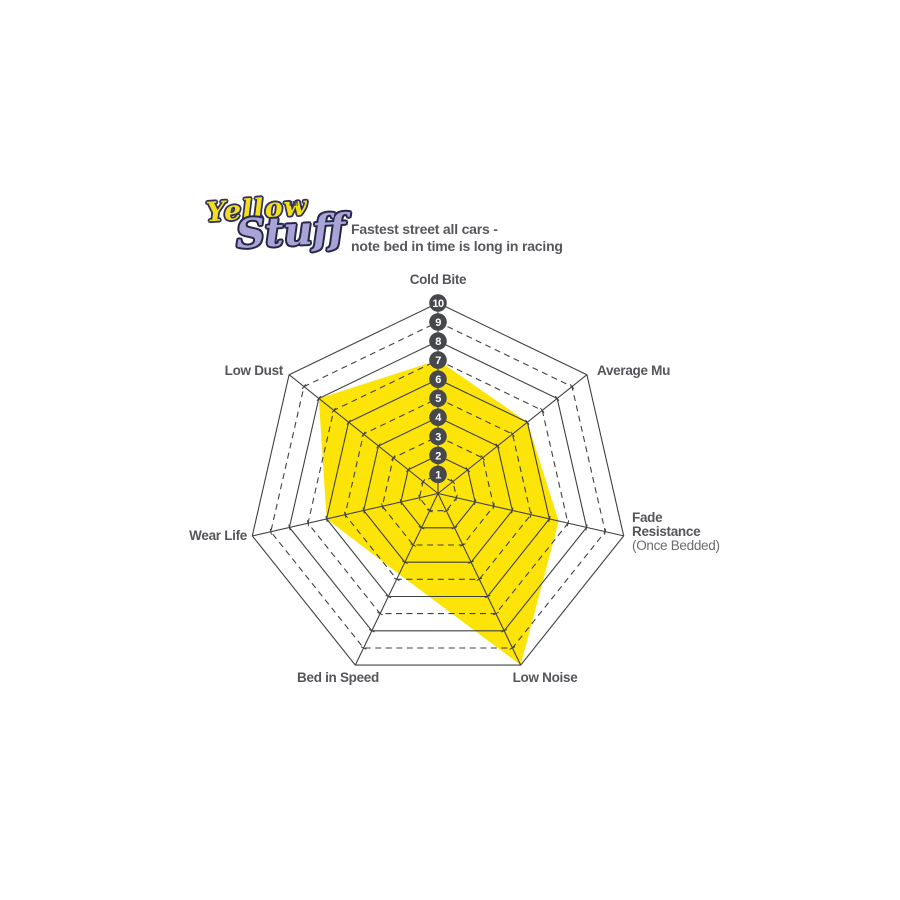 The height and width of the screenshot is (900, 900). I want to click on trademark-symbol: TM, so click(293, 204).